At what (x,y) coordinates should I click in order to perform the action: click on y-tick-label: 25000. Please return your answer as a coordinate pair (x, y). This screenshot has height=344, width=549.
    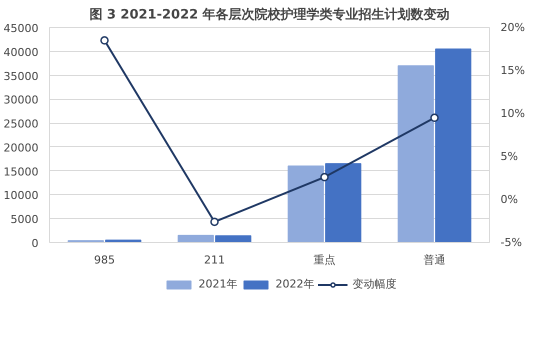
    Looking at the image, I should click on (21, 124).